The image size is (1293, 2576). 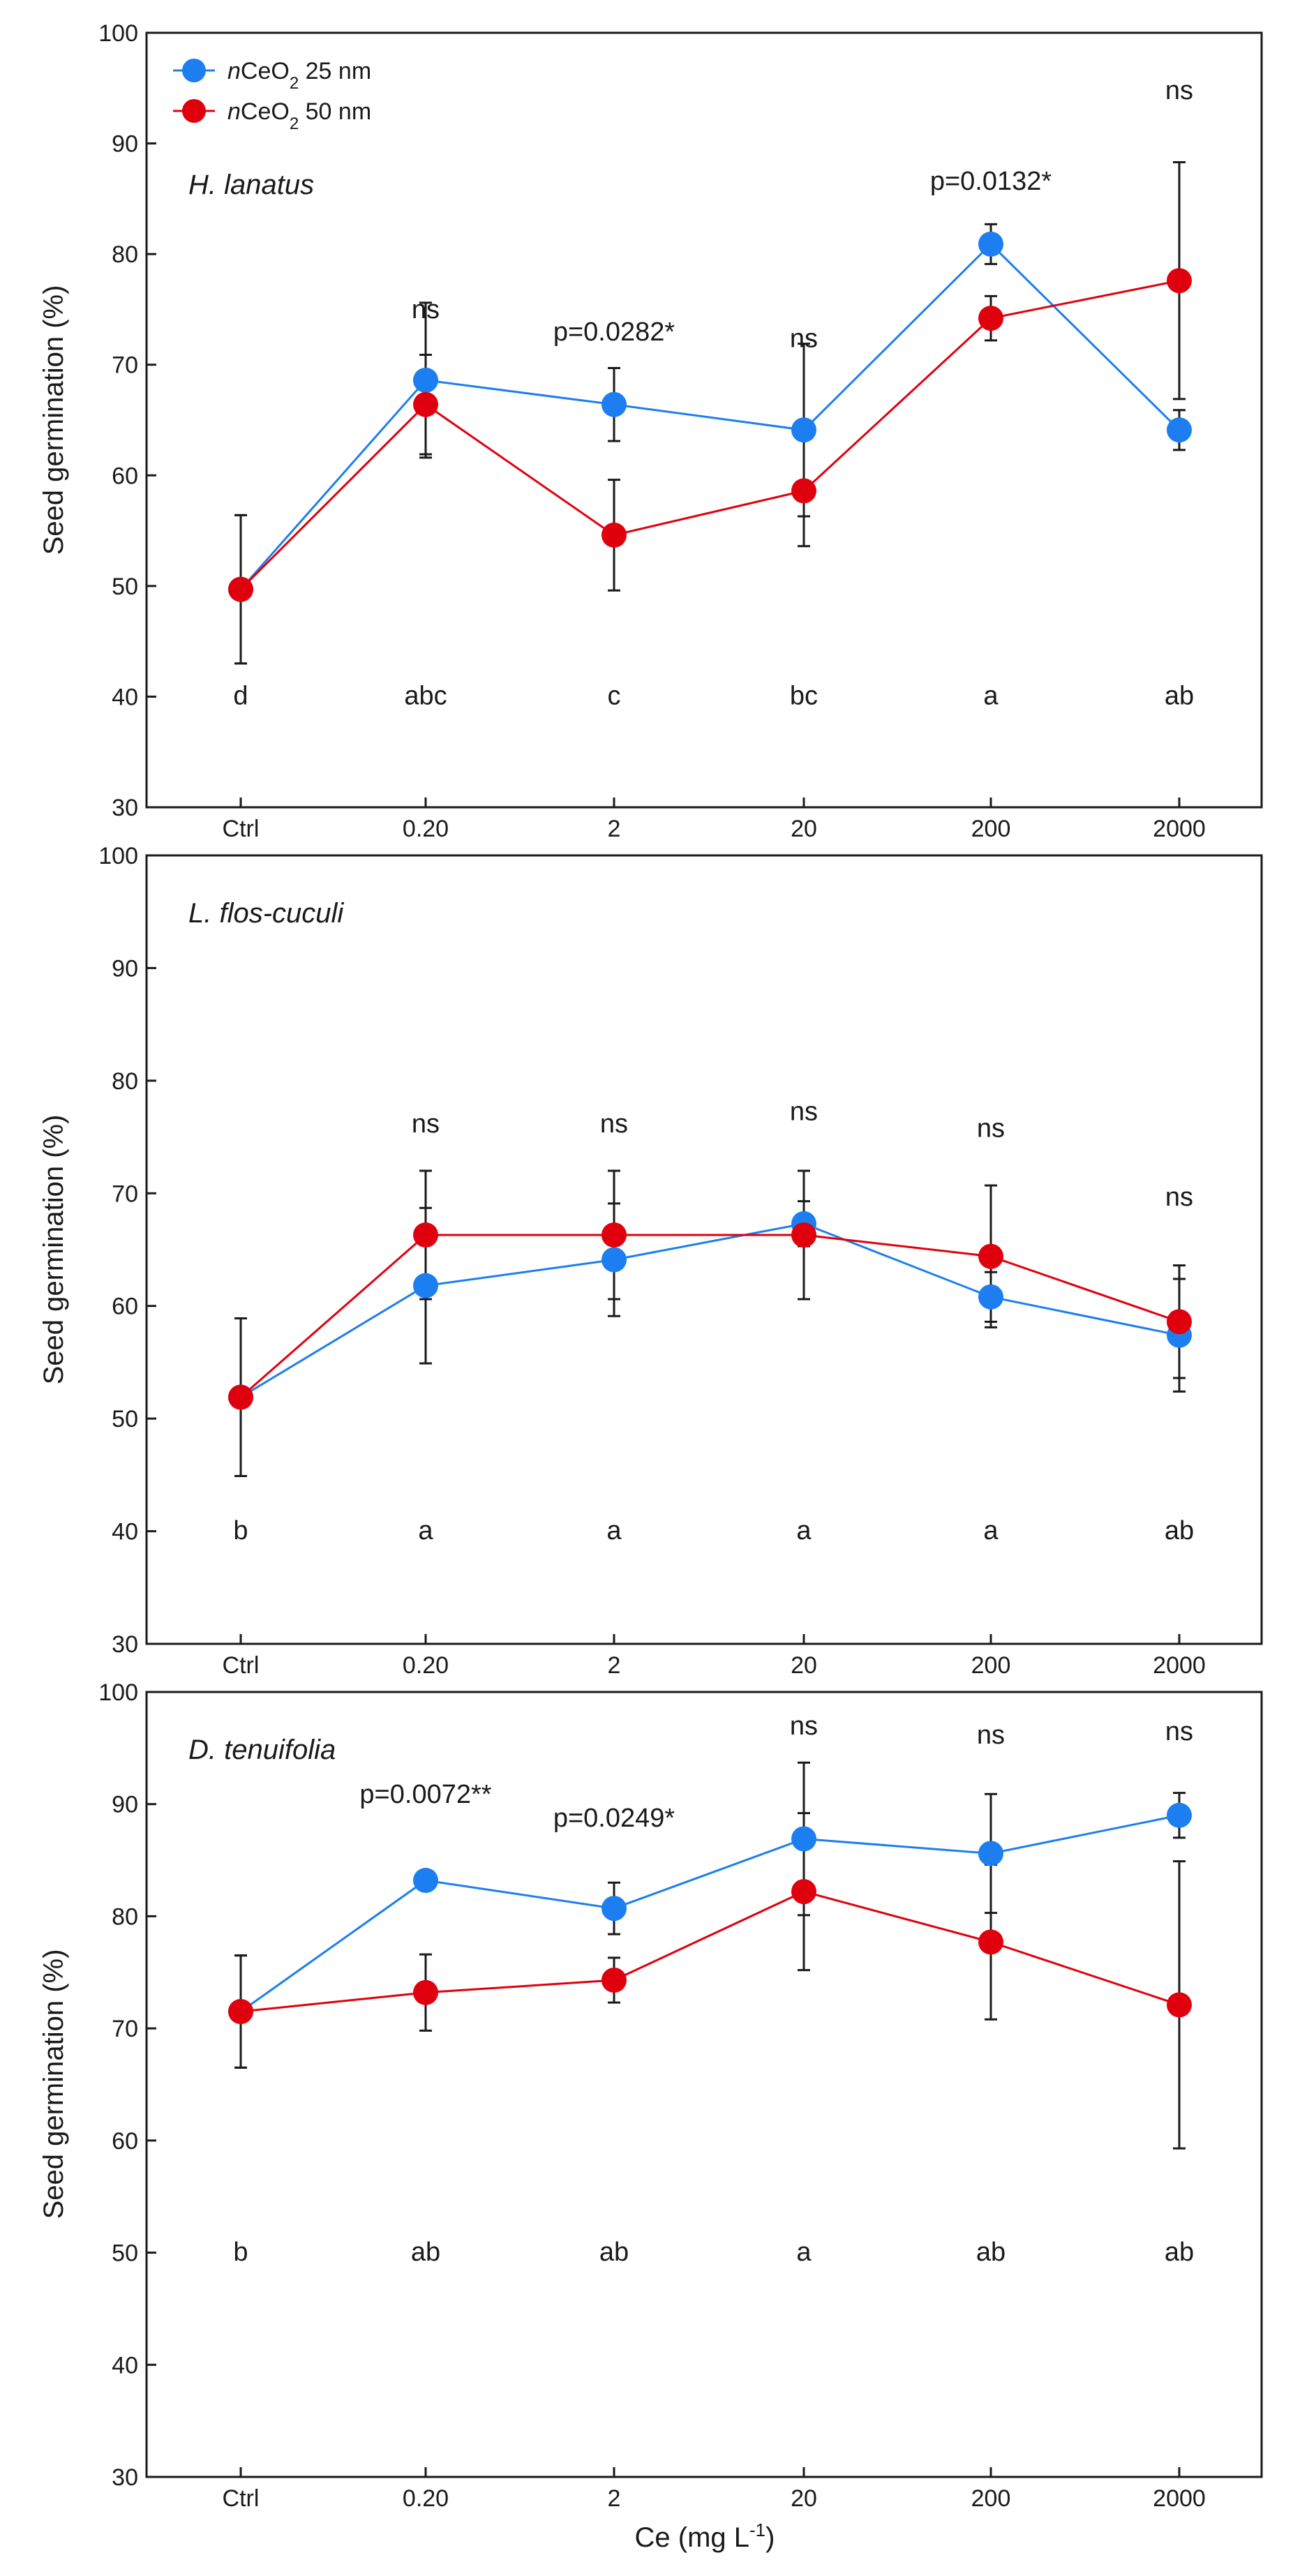 What do you see at coordinates (614, 332) in the screenshot?
I see `significance-label: p=0.0282*` at bounding box center [614, 332].